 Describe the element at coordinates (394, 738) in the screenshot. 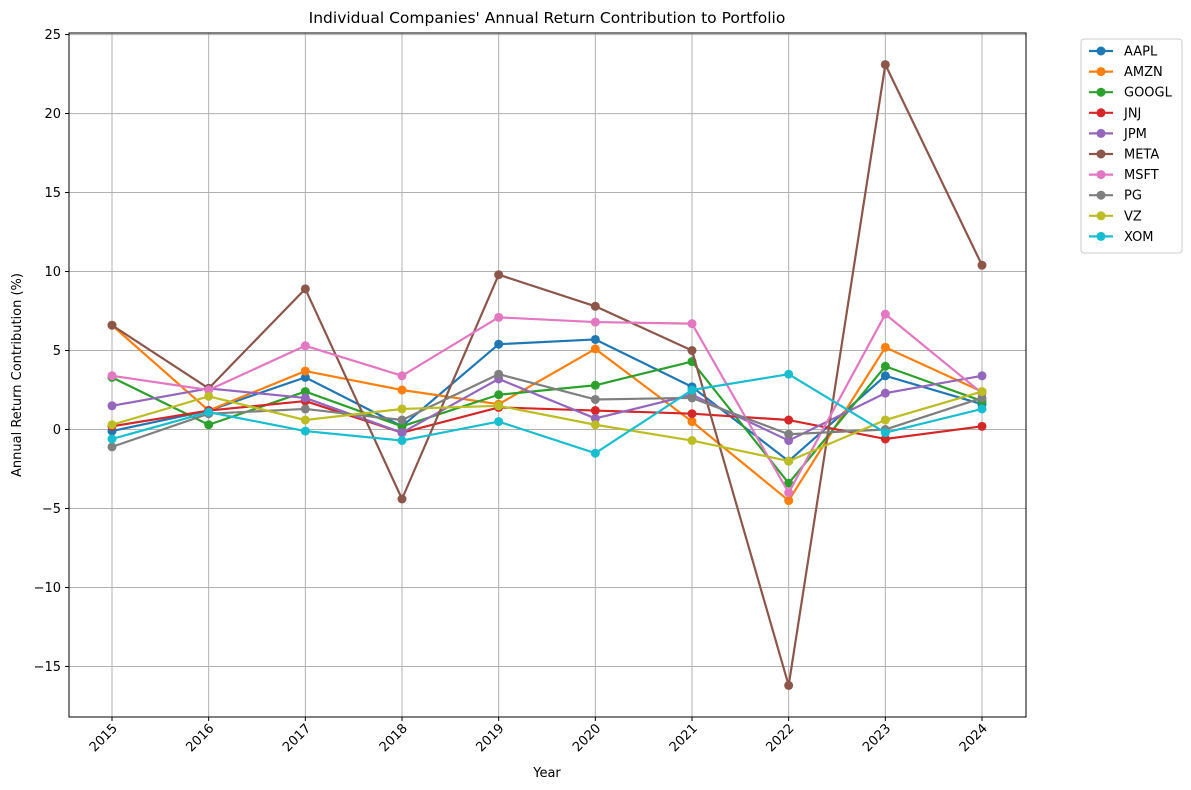

I see `x-tick-label: 2018` at that location.